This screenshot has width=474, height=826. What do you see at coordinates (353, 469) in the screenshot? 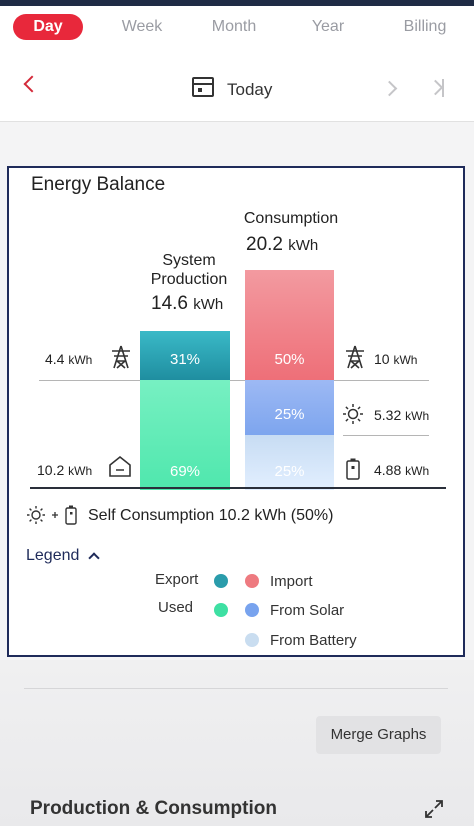
I see `battery-icon` at bounding box center [353, 469].